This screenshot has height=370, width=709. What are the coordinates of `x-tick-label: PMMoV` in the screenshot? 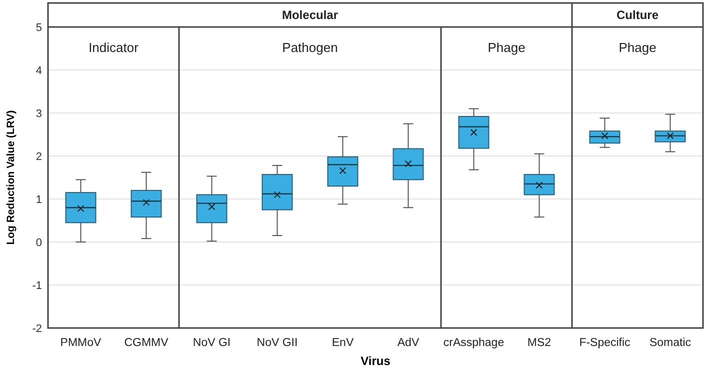 It's located at (81, 343).